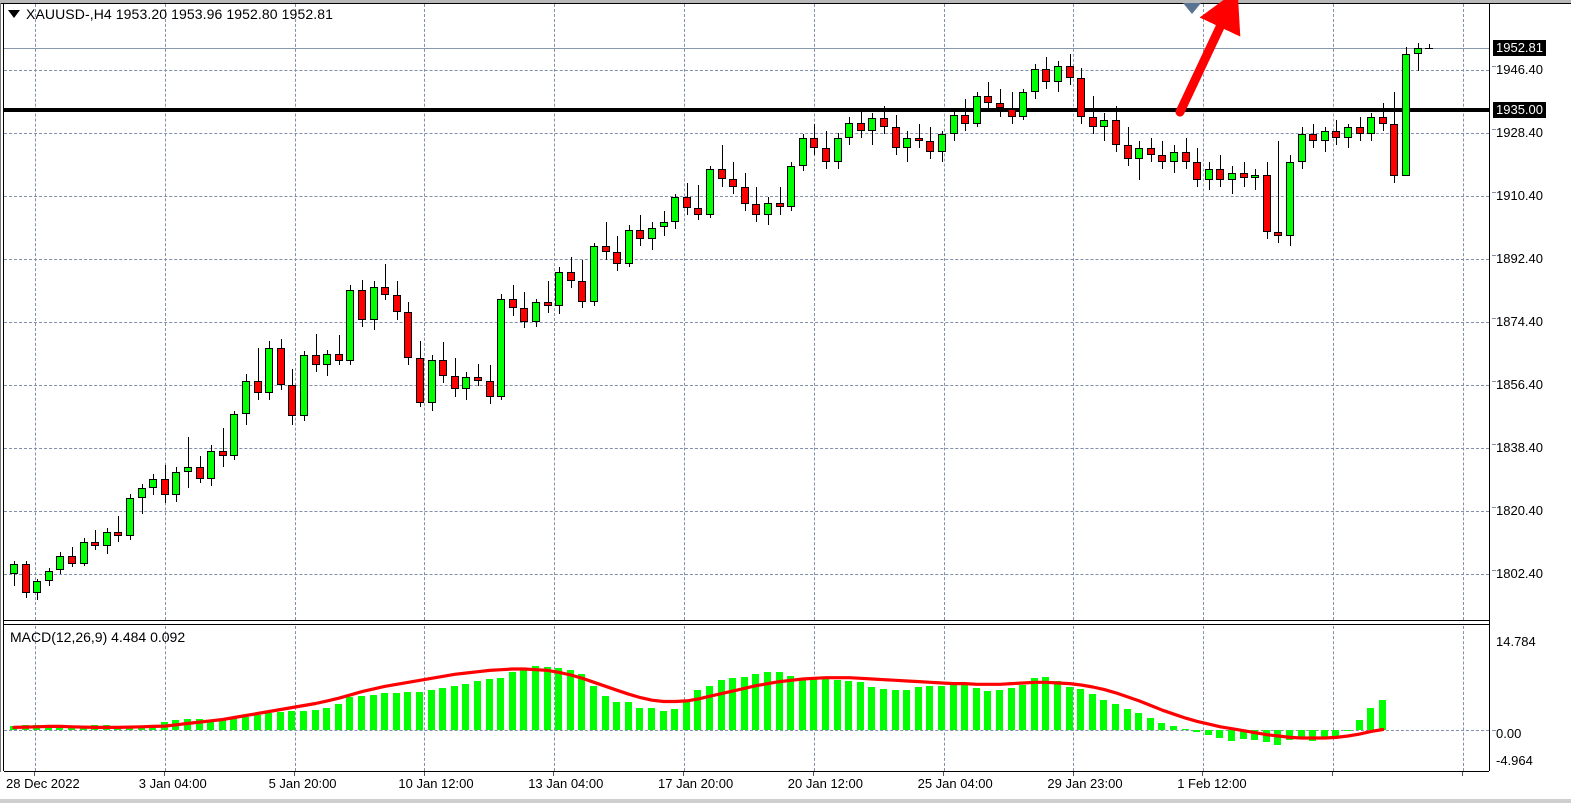  I want to click on plot-left-border, so click(3, 387).